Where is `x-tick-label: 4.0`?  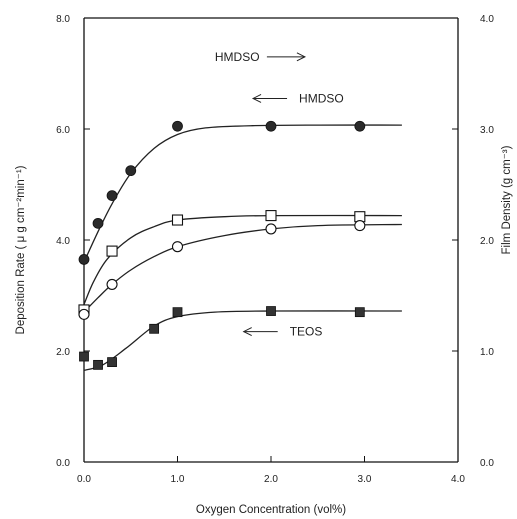 x-tick-label: 4.0 is located at coordinates (458, 479).